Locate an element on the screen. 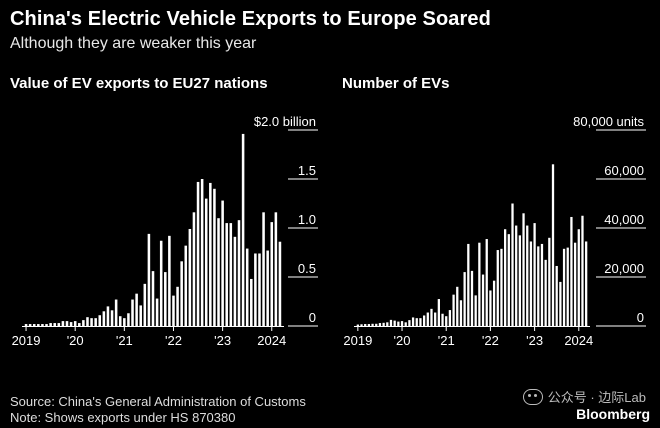  value-ytick-label: 1.0 is located at coordinates (307, 219).